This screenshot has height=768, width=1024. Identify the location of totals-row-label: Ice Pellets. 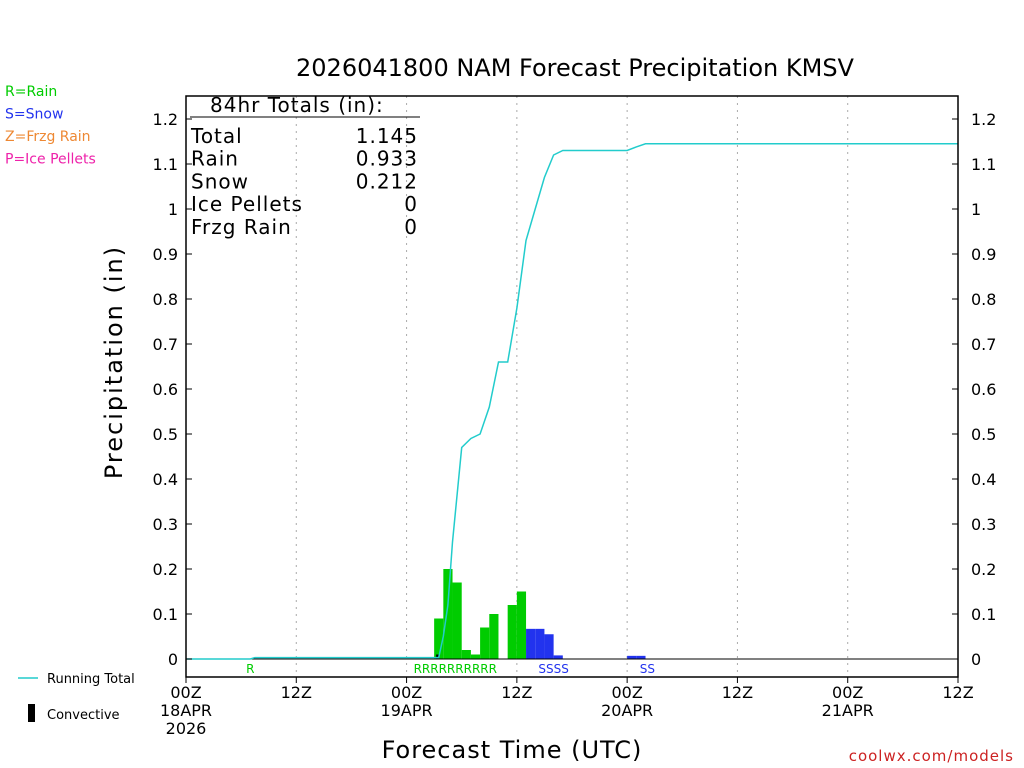
(247, 204).